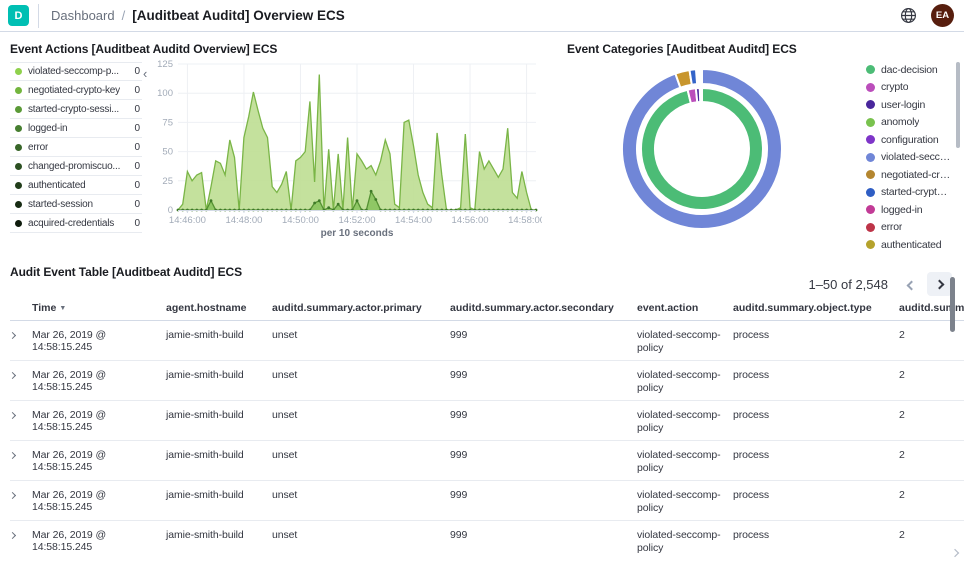 Image resolution: width=964 pixels, height=561 pixels. What do you see at coordinates (693, 77) in the screenshot?
I see `donut-slice-started-crypto-session` at bounding box center [693, 77].